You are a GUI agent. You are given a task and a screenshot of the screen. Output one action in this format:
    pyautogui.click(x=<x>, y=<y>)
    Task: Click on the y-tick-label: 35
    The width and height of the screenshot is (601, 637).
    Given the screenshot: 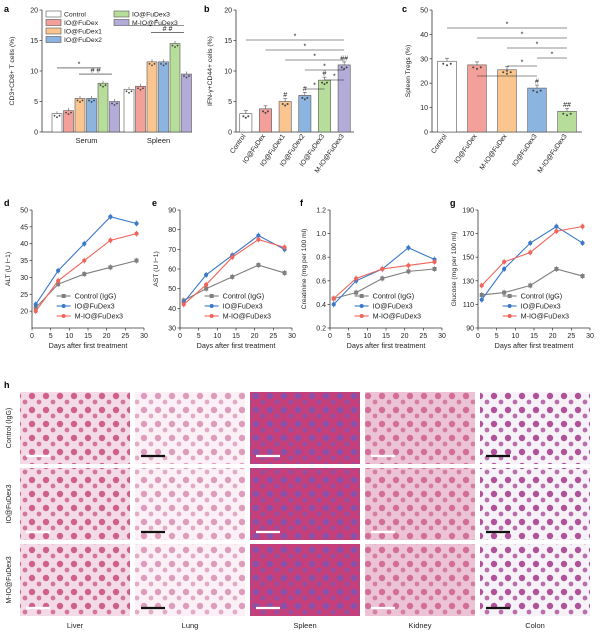 What is the action you would take?
    pyautogui.click(x=24, y=261)
    